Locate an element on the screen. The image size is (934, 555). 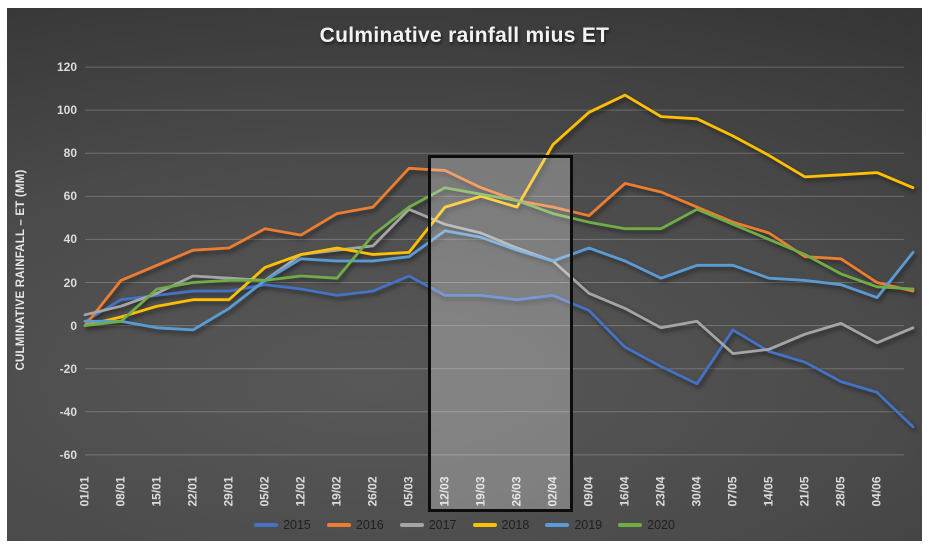
x-tick-label: 05/02 is located at coordinates (264, 491).